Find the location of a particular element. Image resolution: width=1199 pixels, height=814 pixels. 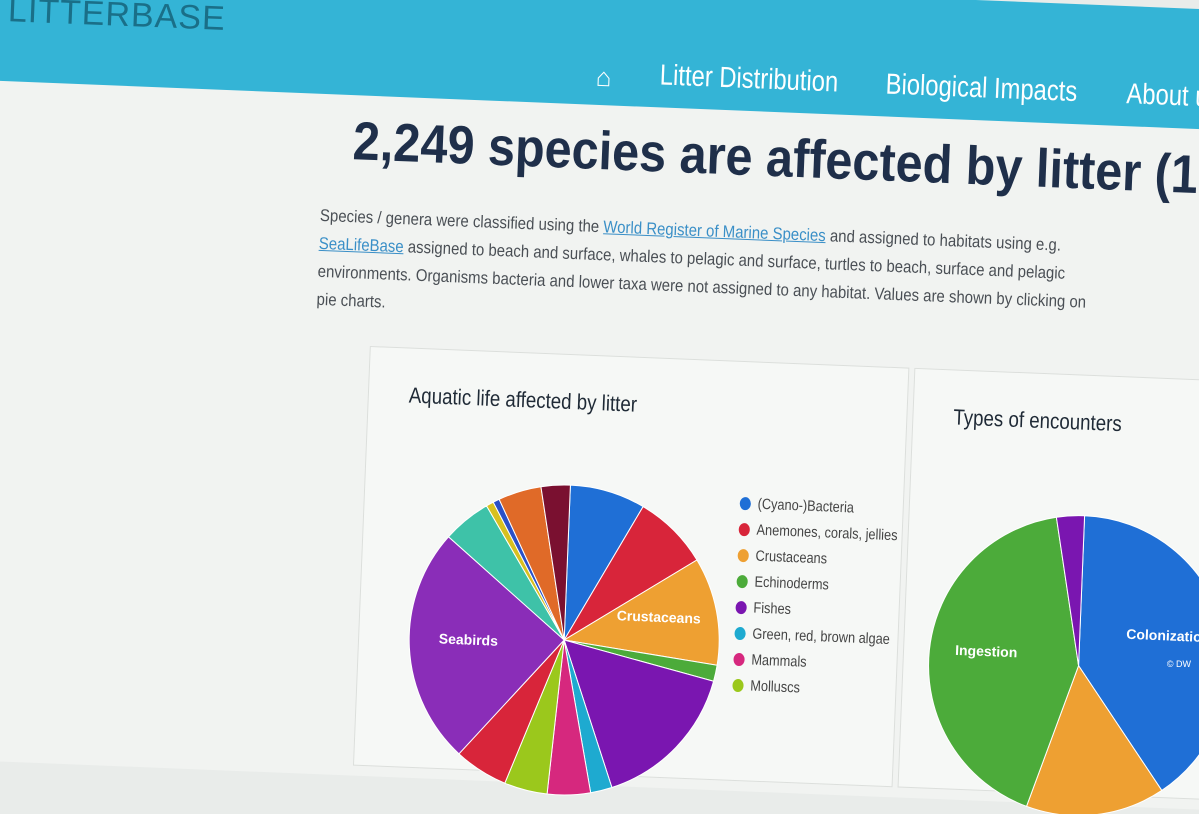

slice-label: Colonization is located at coordinates (1162, 635).